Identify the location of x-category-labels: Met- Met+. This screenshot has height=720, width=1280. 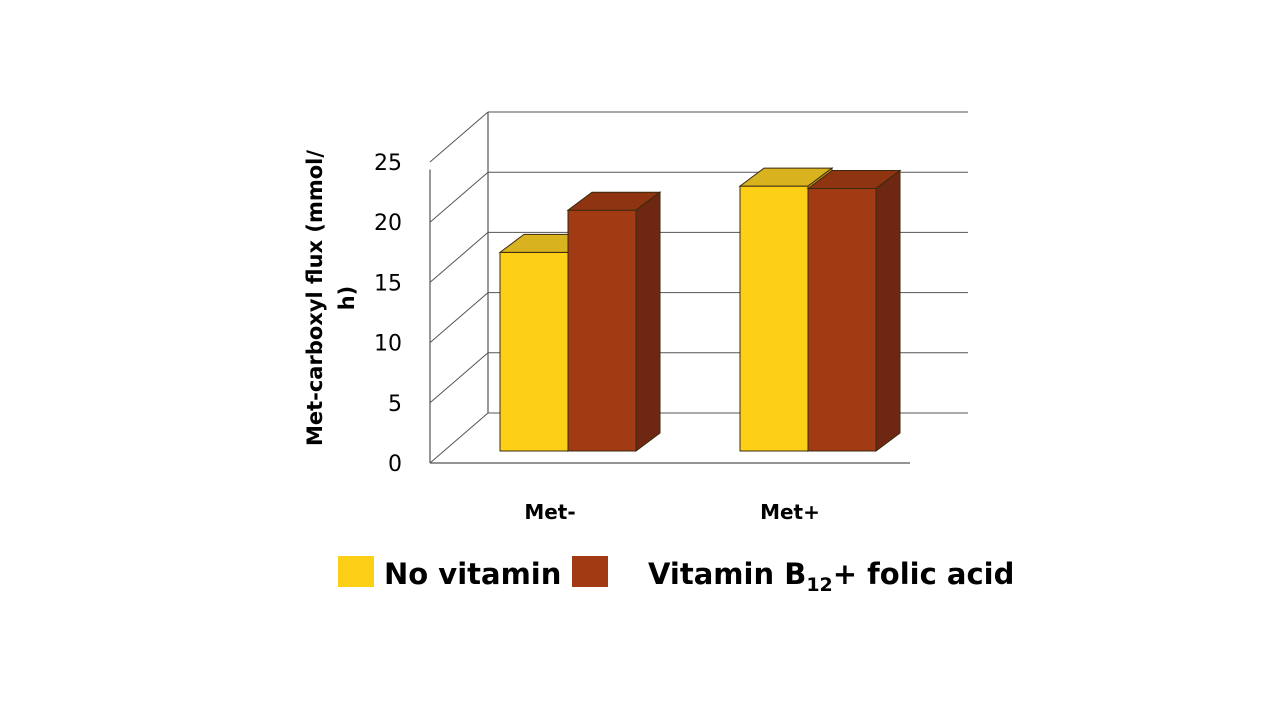
(672, 512).